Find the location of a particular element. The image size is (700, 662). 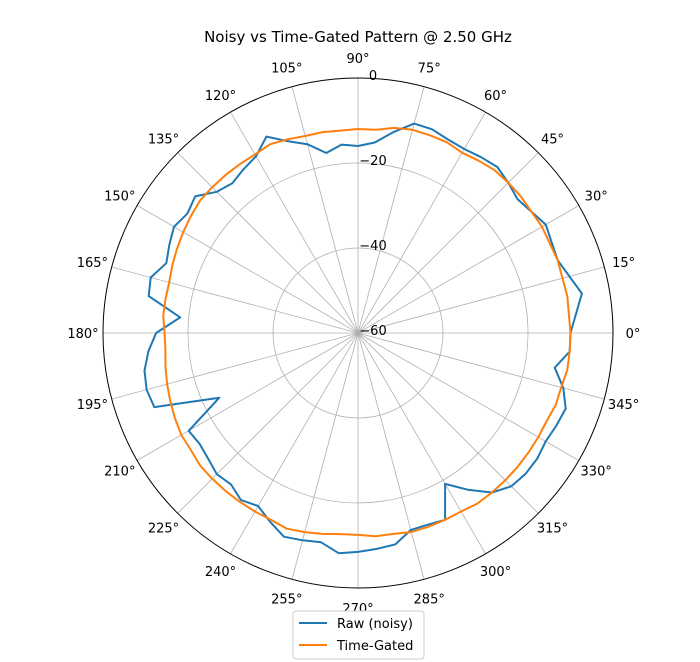

angle-tick-label-240: 240° is located at coordinates (220, 572).